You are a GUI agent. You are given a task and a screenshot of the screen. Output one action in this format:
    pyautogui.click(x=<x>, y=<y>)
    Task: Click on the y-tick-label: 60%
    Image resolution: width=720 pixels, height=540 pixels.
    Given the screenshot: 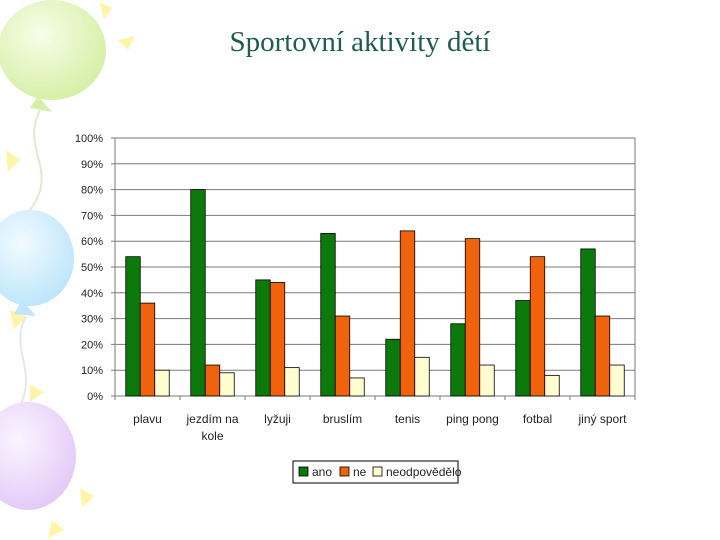 What is the action you would take?
    pyautogui.click(x=92, y=242)
    